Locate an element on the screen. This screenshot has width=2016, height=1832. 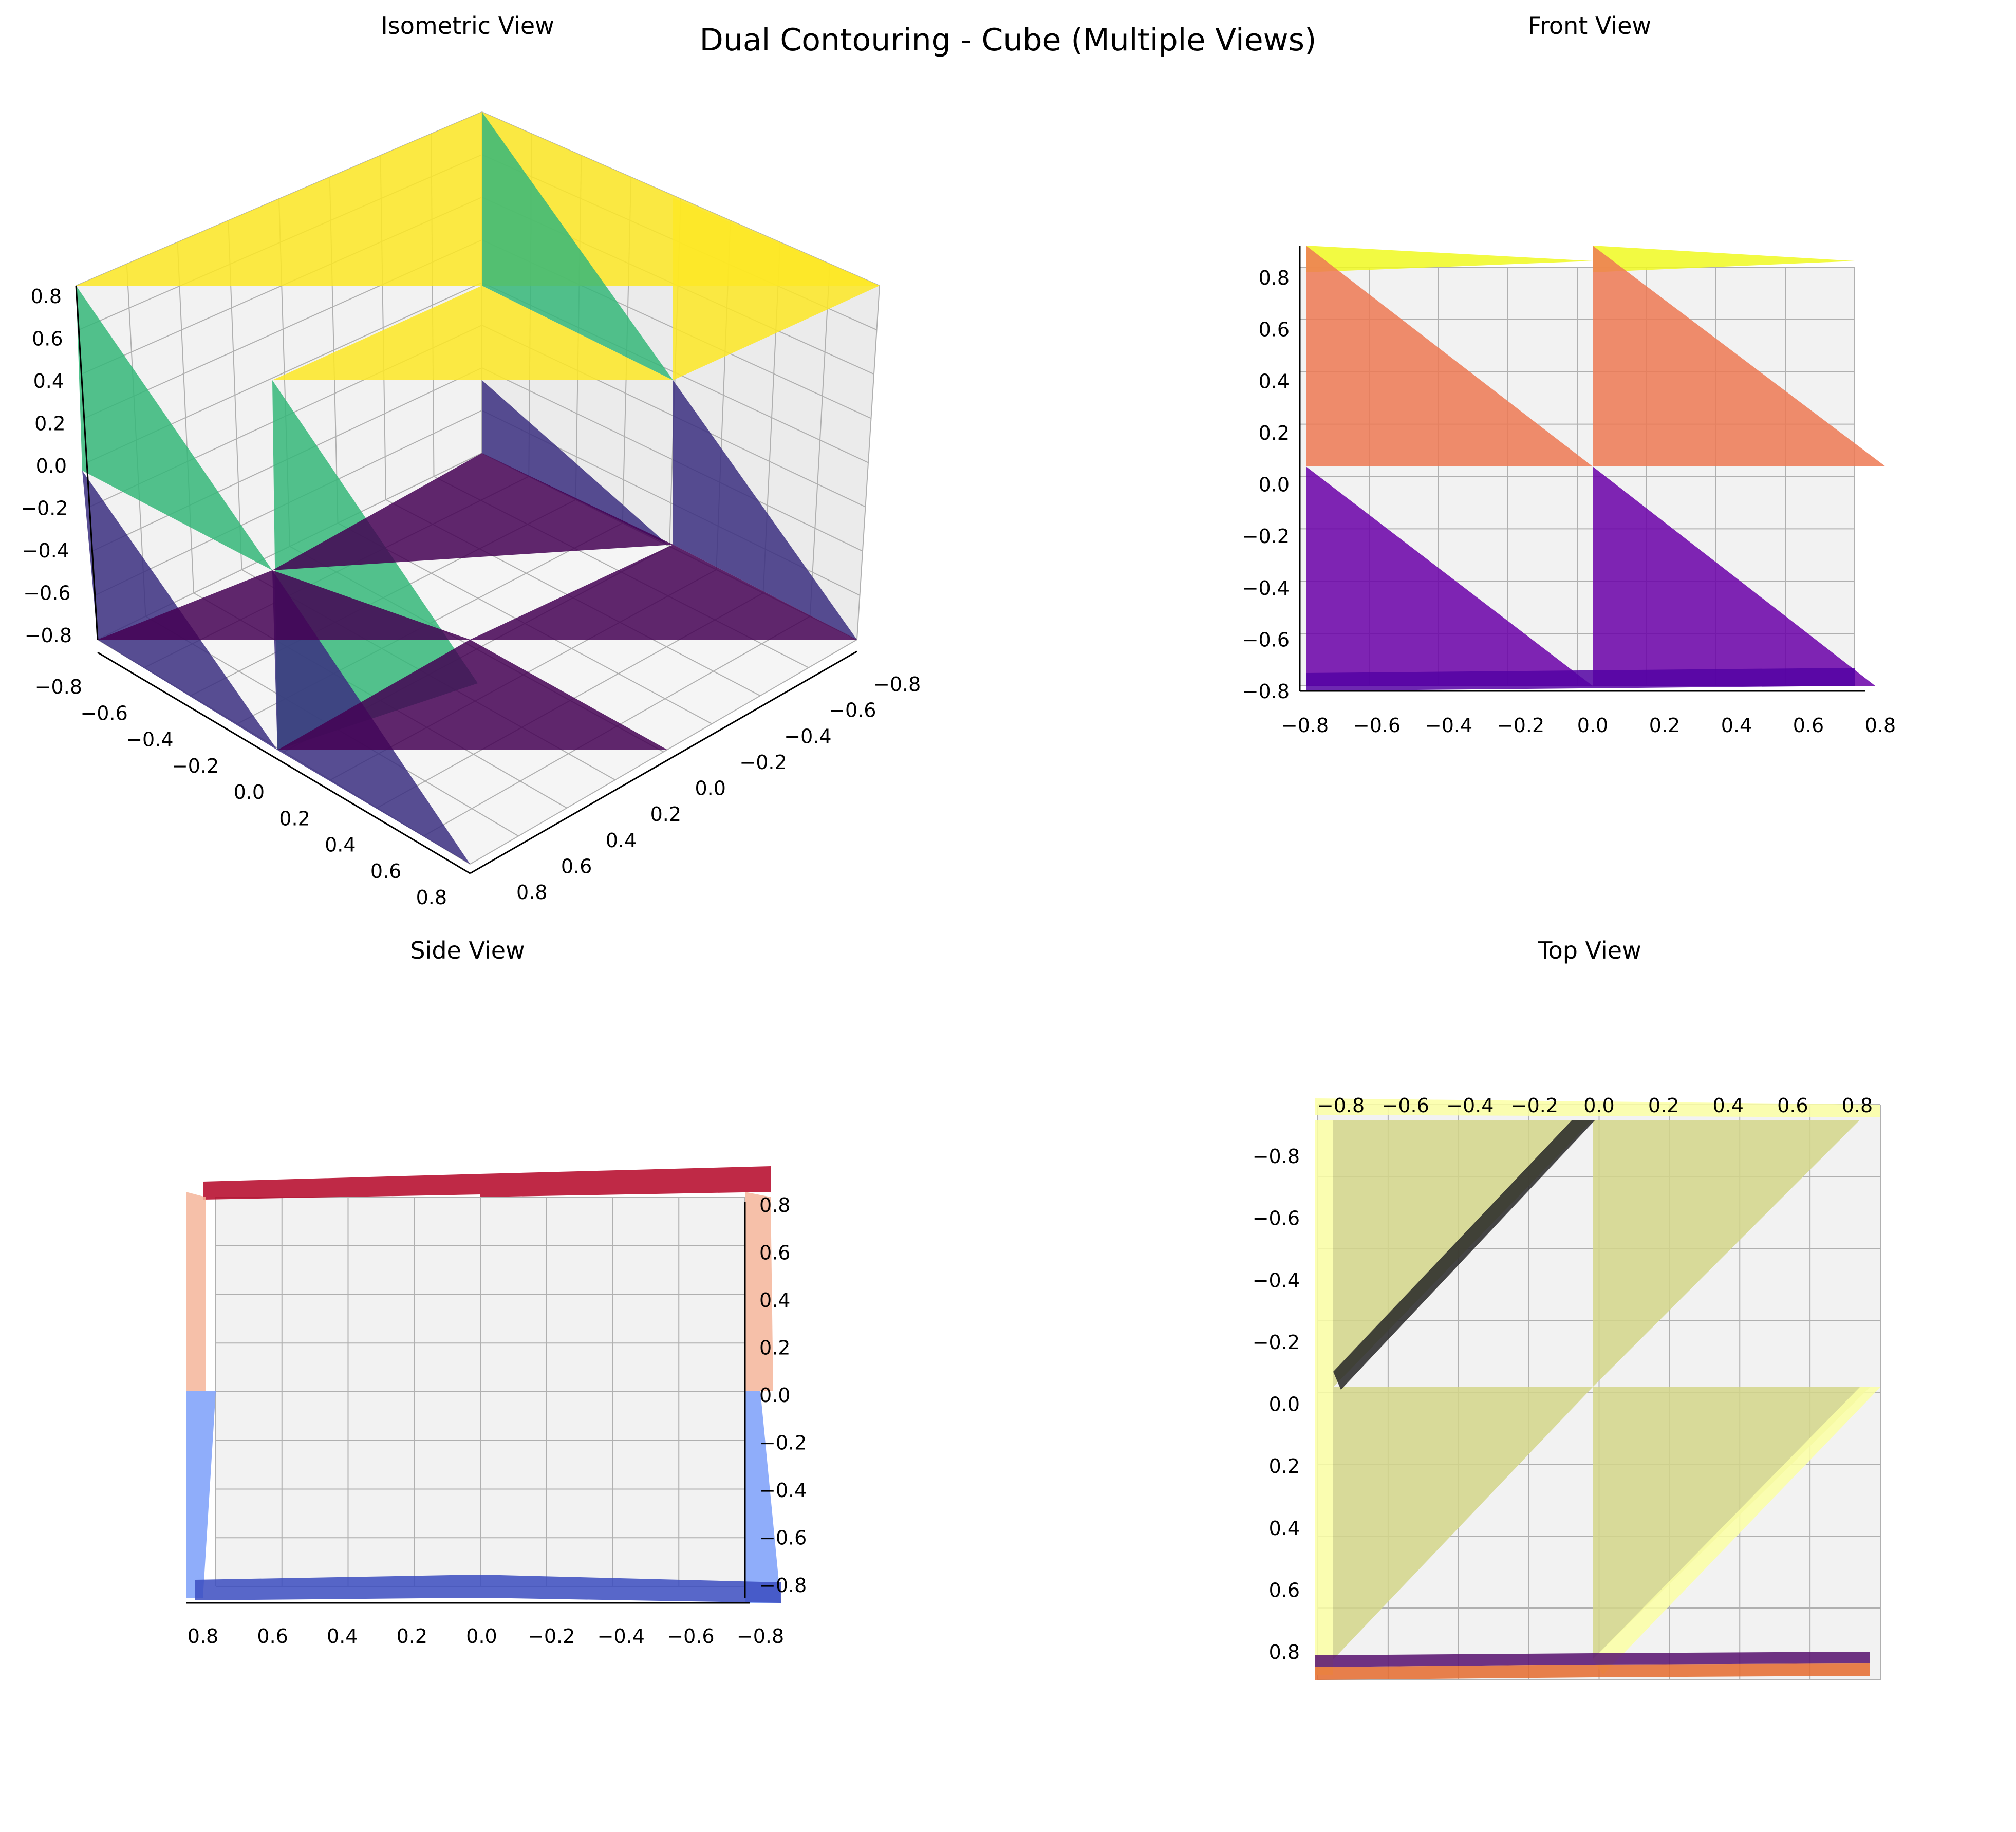
x-tick-label: 0.8 is located at coordinates (1880, 725).